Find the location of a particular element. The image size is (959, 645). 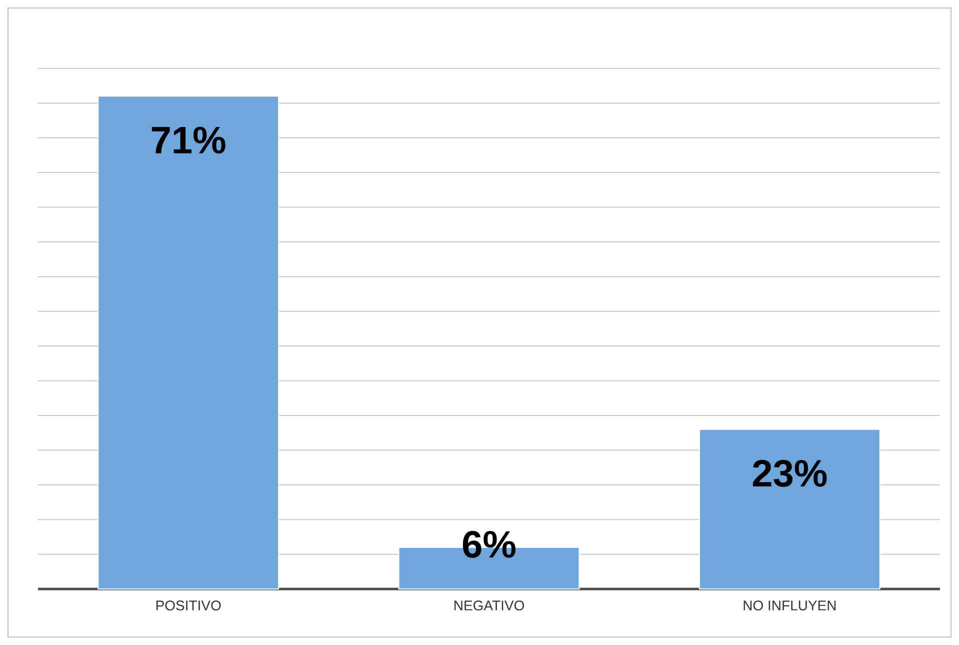

x-tick-label: NEGATIVO is located at coordinates (489, 605).